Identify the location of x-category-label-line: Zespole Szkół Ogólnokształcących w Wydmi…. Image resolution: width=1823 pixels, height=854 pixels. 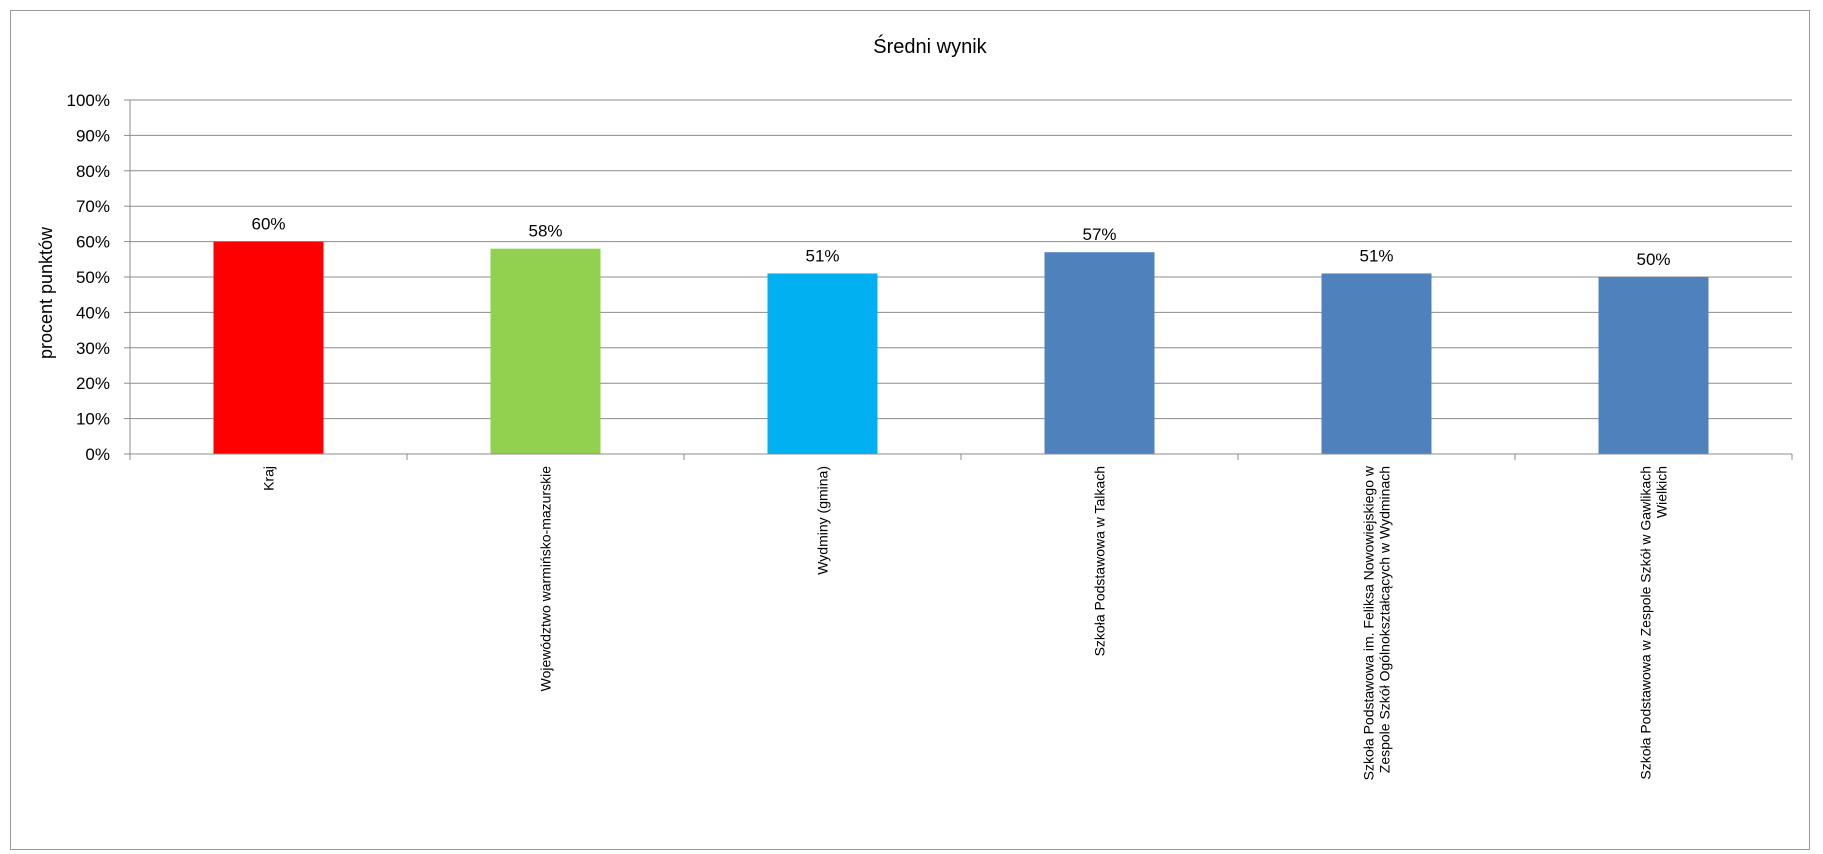
(1385, 619).